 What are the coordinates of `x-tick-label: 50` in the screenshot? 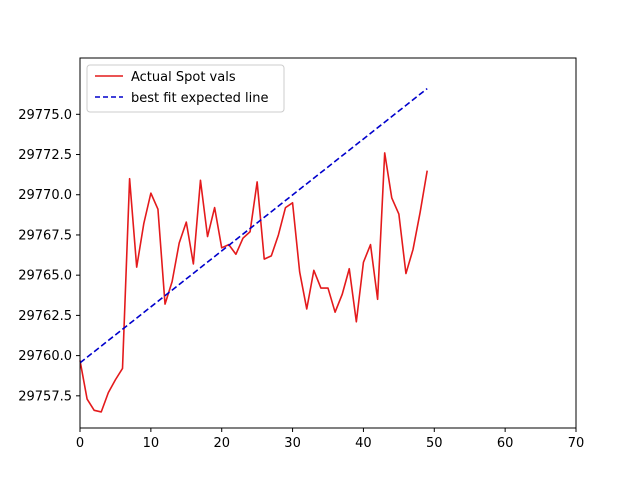 It's located at (434, 443).